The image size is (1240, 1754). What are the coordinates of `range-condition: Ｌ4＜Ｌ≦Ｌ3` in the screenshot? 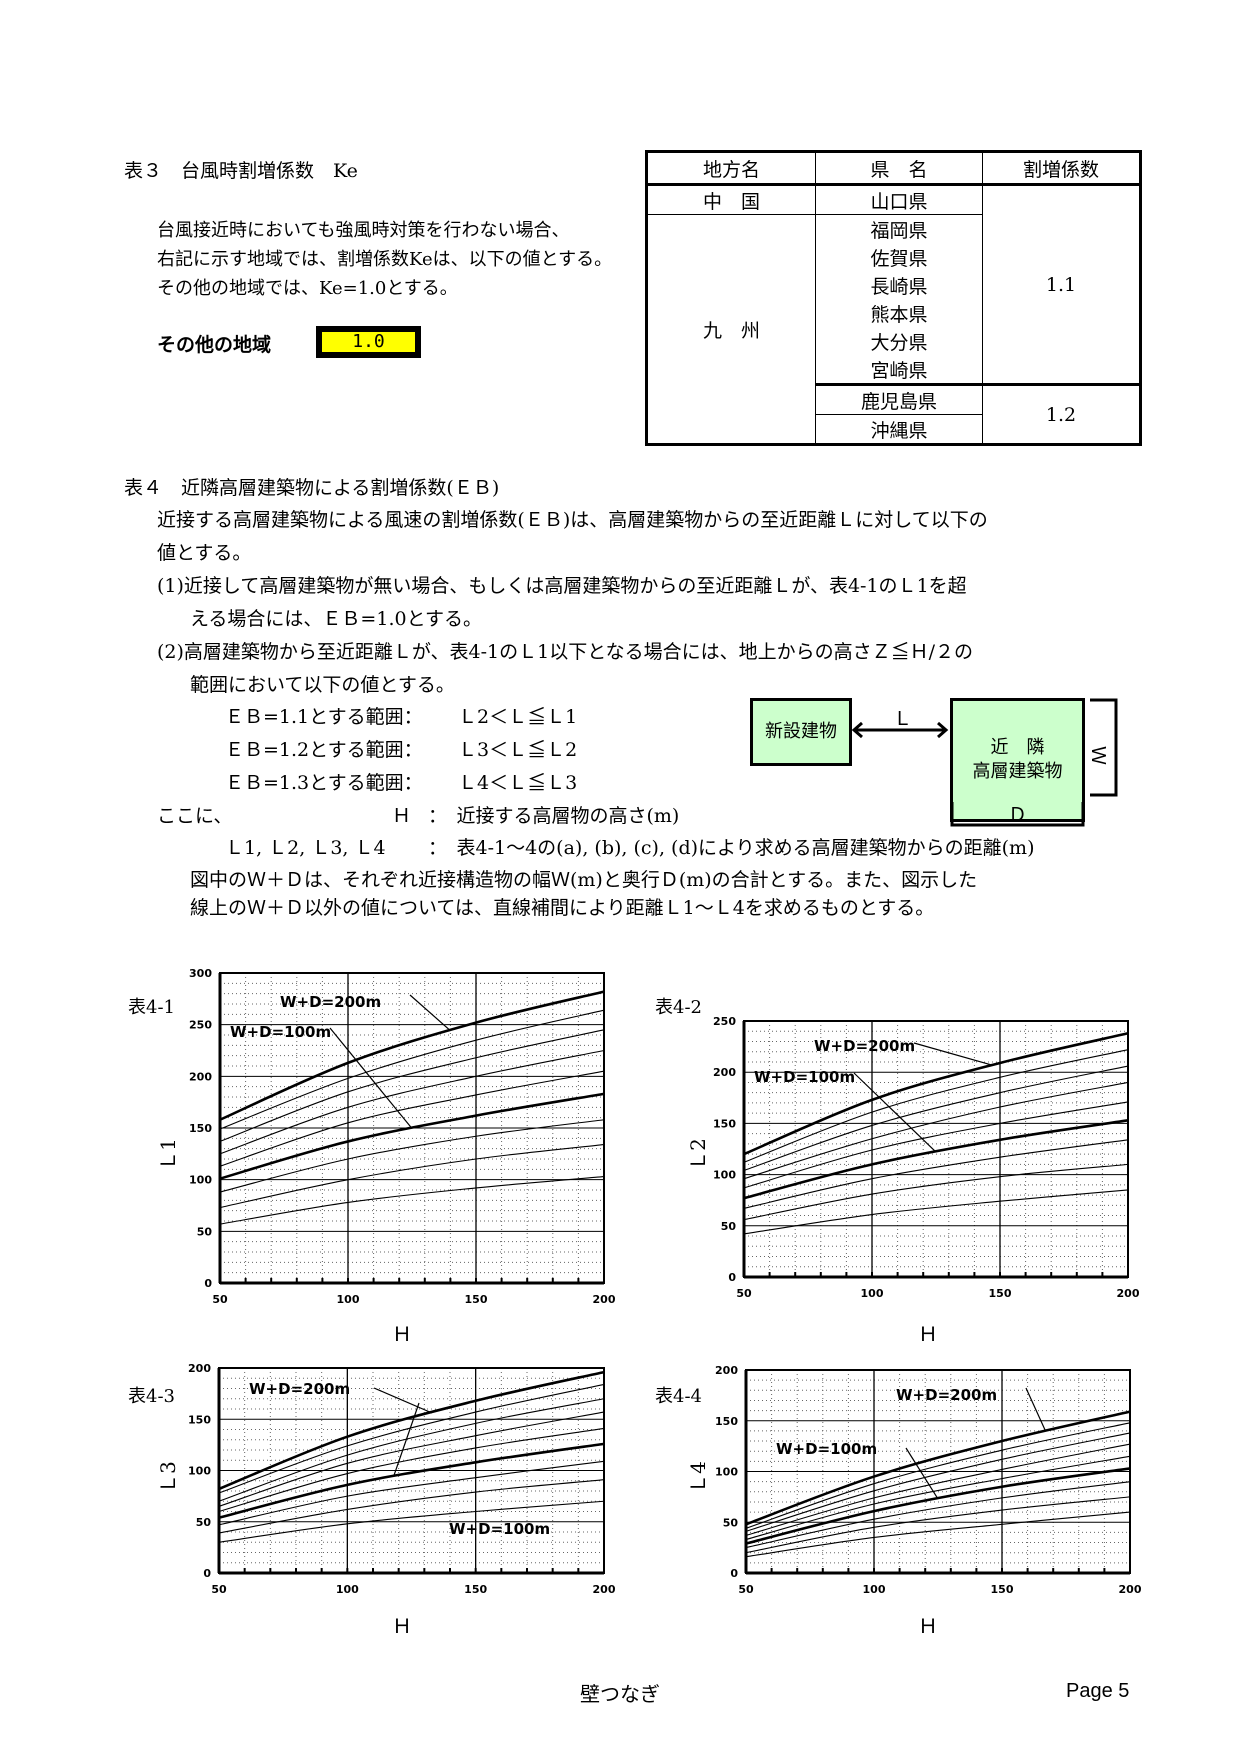 It's located at (518, 783).